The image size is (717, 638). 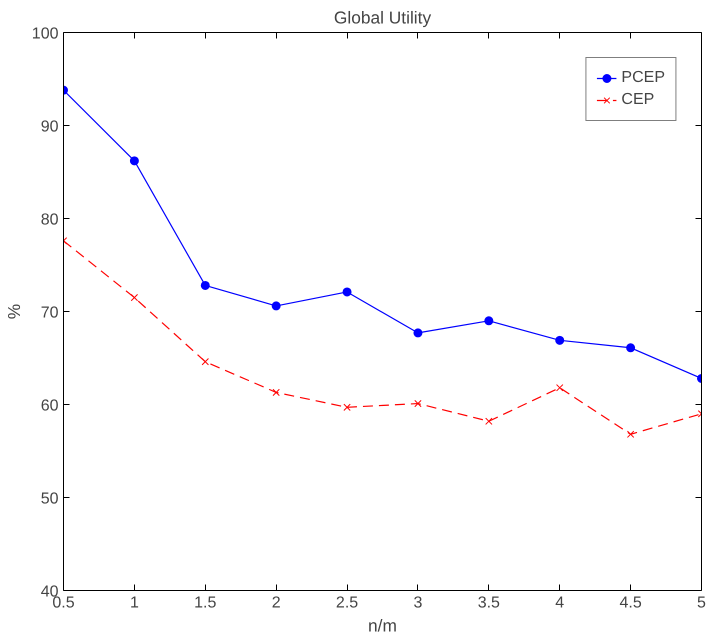 What do you see at coordinates (630, 603) in the screenshot?
I see `x-tick-label: 4.5` at bounding box center [630, 603].